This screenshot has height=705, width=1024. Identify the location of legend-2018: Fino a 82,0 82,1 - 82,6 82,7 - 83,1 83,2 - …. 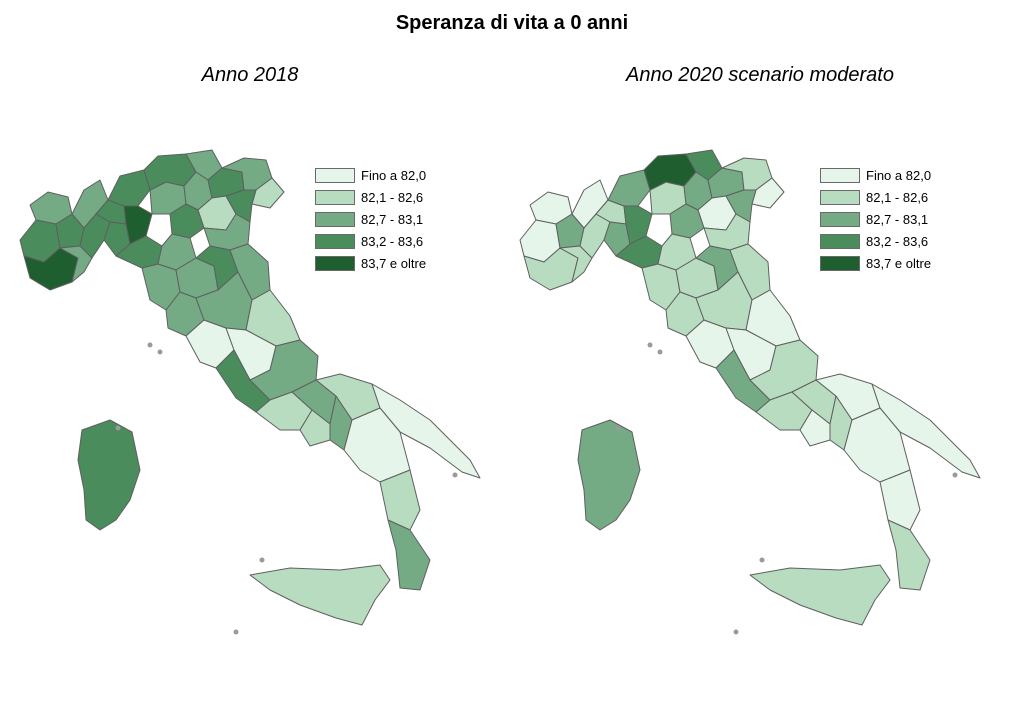
(370, 219).